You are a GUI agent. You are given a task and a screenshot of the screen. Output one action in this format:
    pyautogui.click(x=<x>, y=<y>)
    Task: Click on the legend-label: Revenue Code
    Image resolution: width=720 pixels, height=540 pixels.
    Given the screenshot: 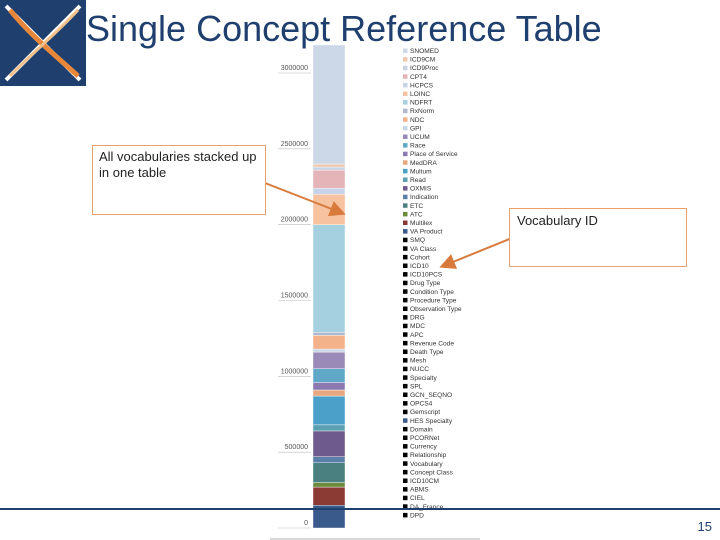 What is the action you would take?
    pyautogui.click(x=432, y=343)
    